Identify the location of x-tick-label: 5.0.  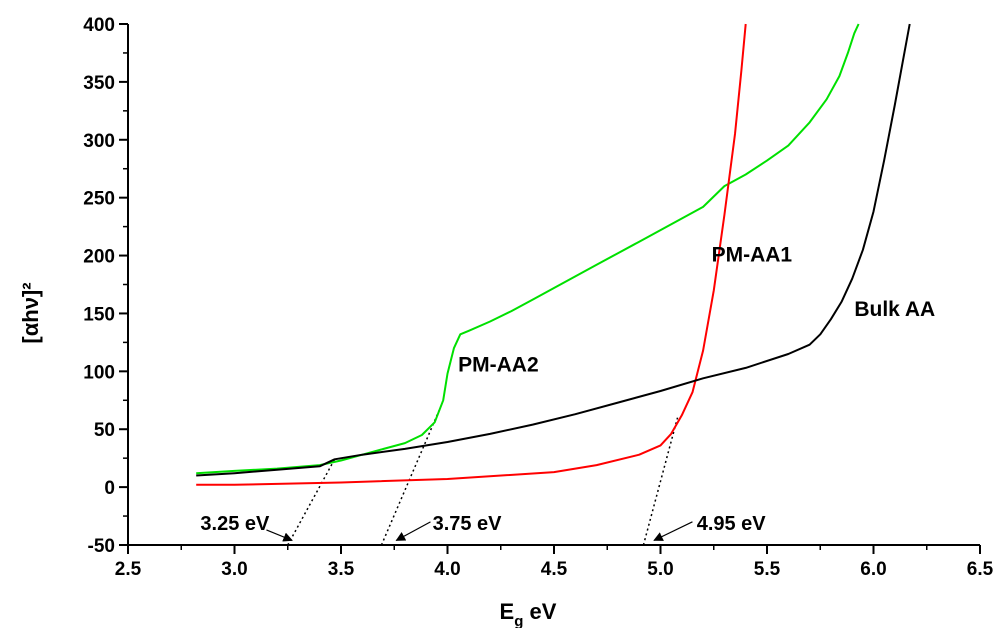
(660, 569).